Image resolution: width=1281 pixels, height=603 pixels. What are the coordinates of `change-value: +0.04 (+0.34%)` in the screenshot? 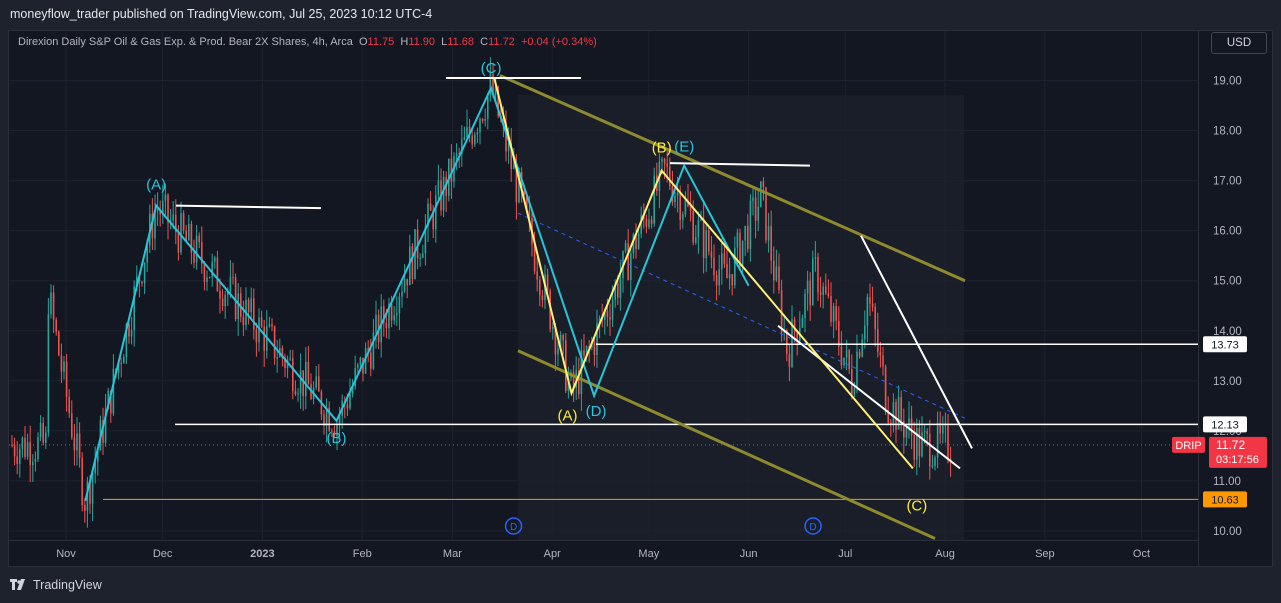 It's located at (558, 42).